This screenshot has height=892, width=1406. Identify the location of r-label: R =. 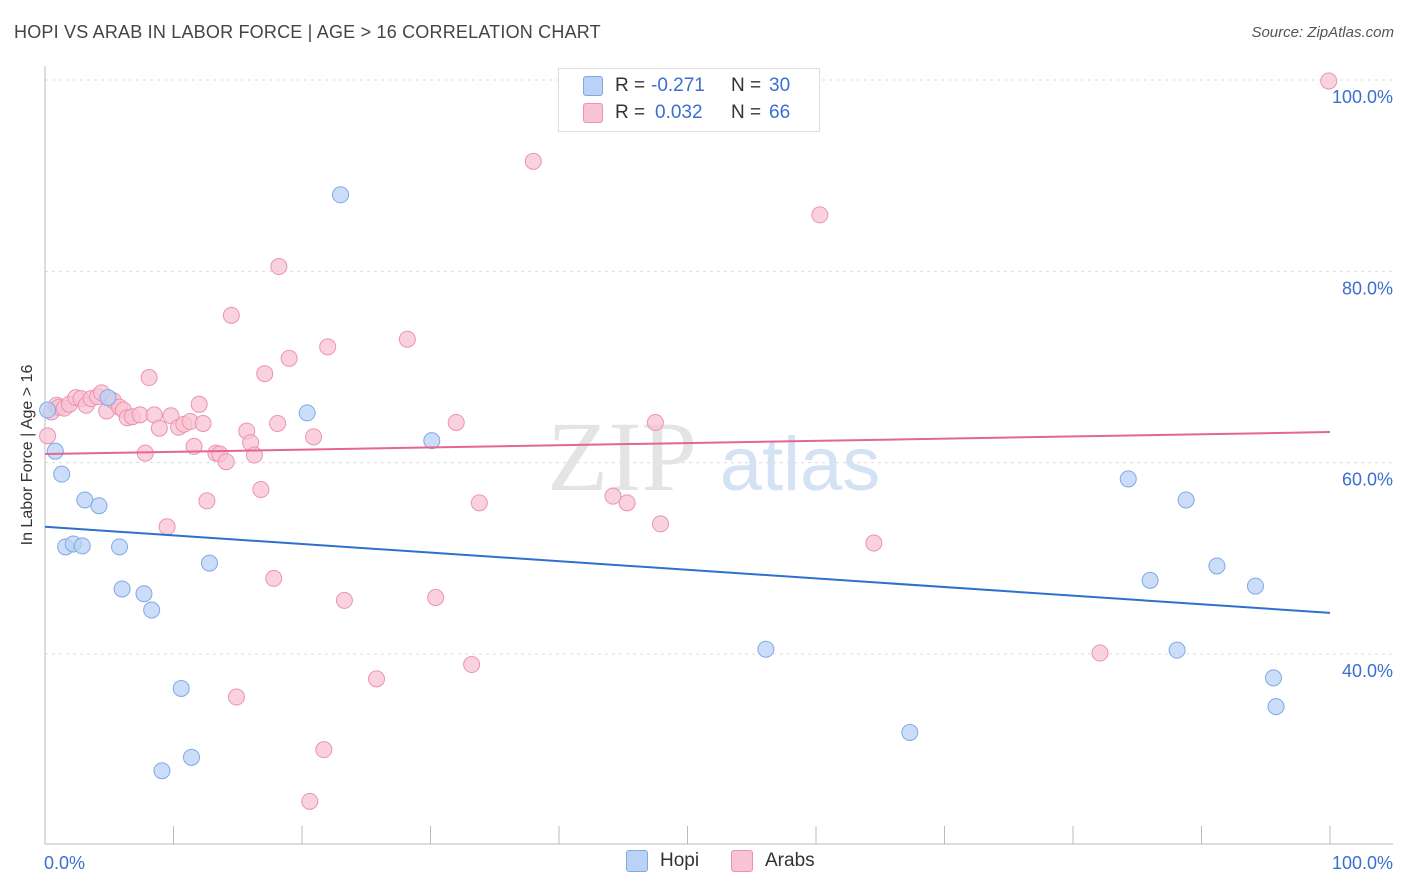
(630, 112).